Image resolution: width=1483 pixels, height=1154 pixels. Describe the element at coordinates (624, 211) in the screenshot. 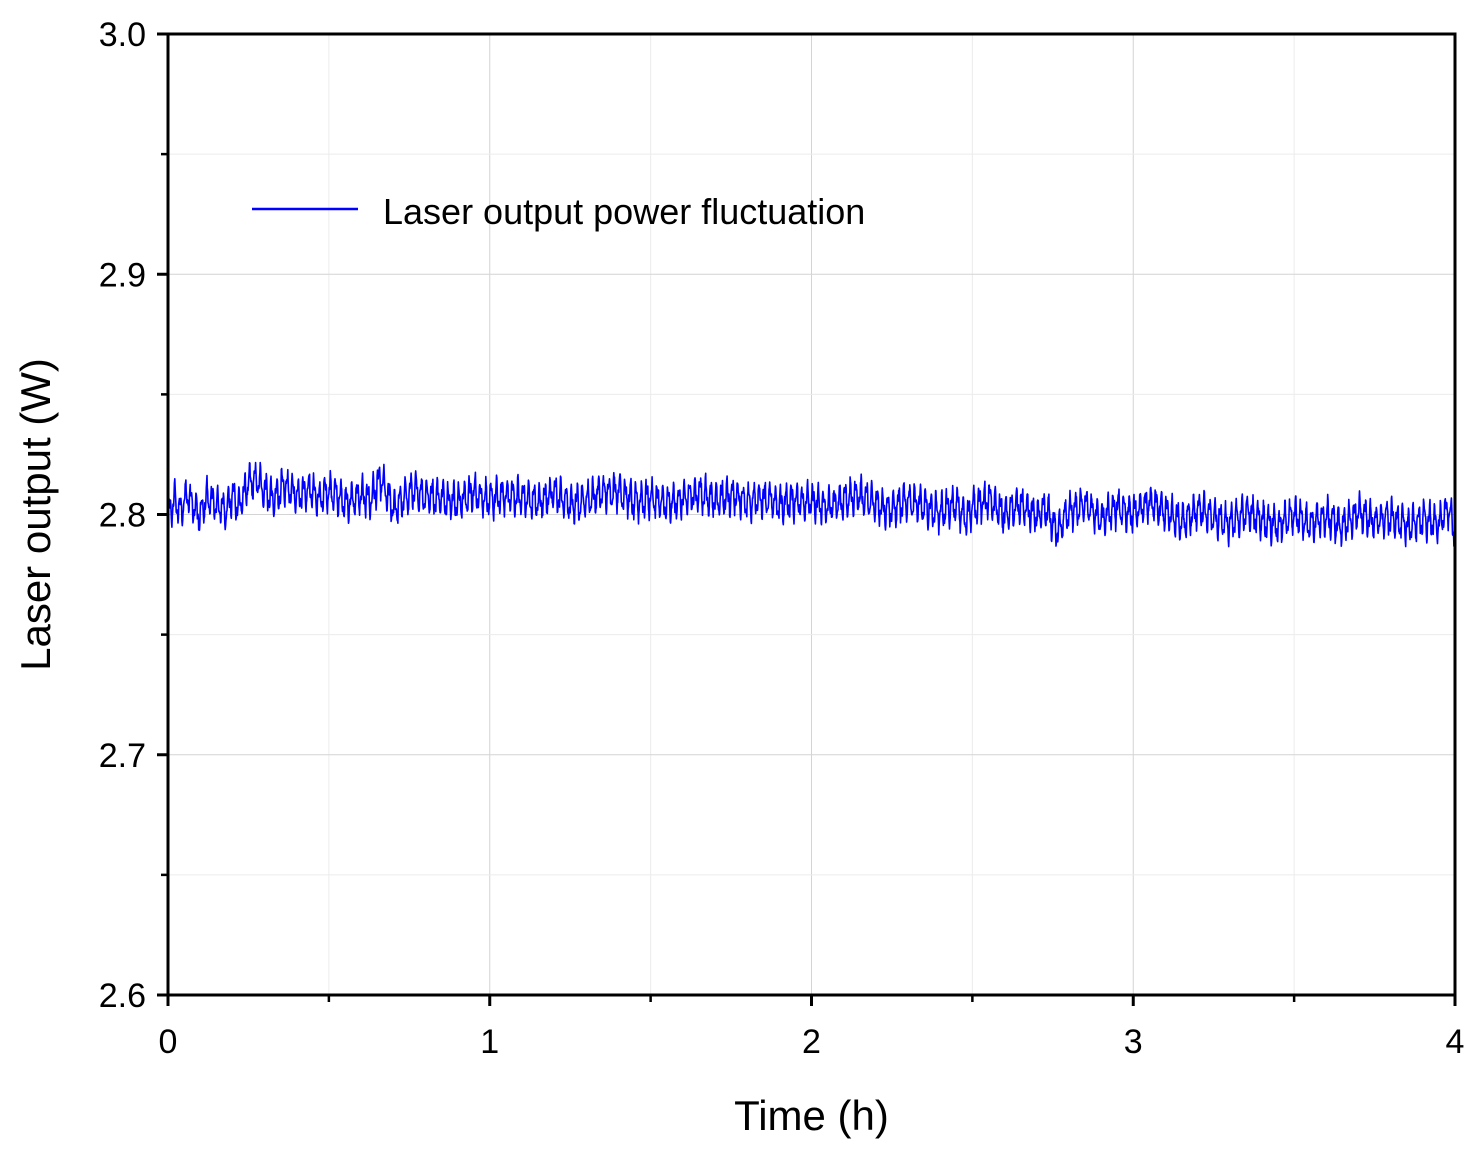

I see `legend-label: Laser output power fluctuation` at that location.